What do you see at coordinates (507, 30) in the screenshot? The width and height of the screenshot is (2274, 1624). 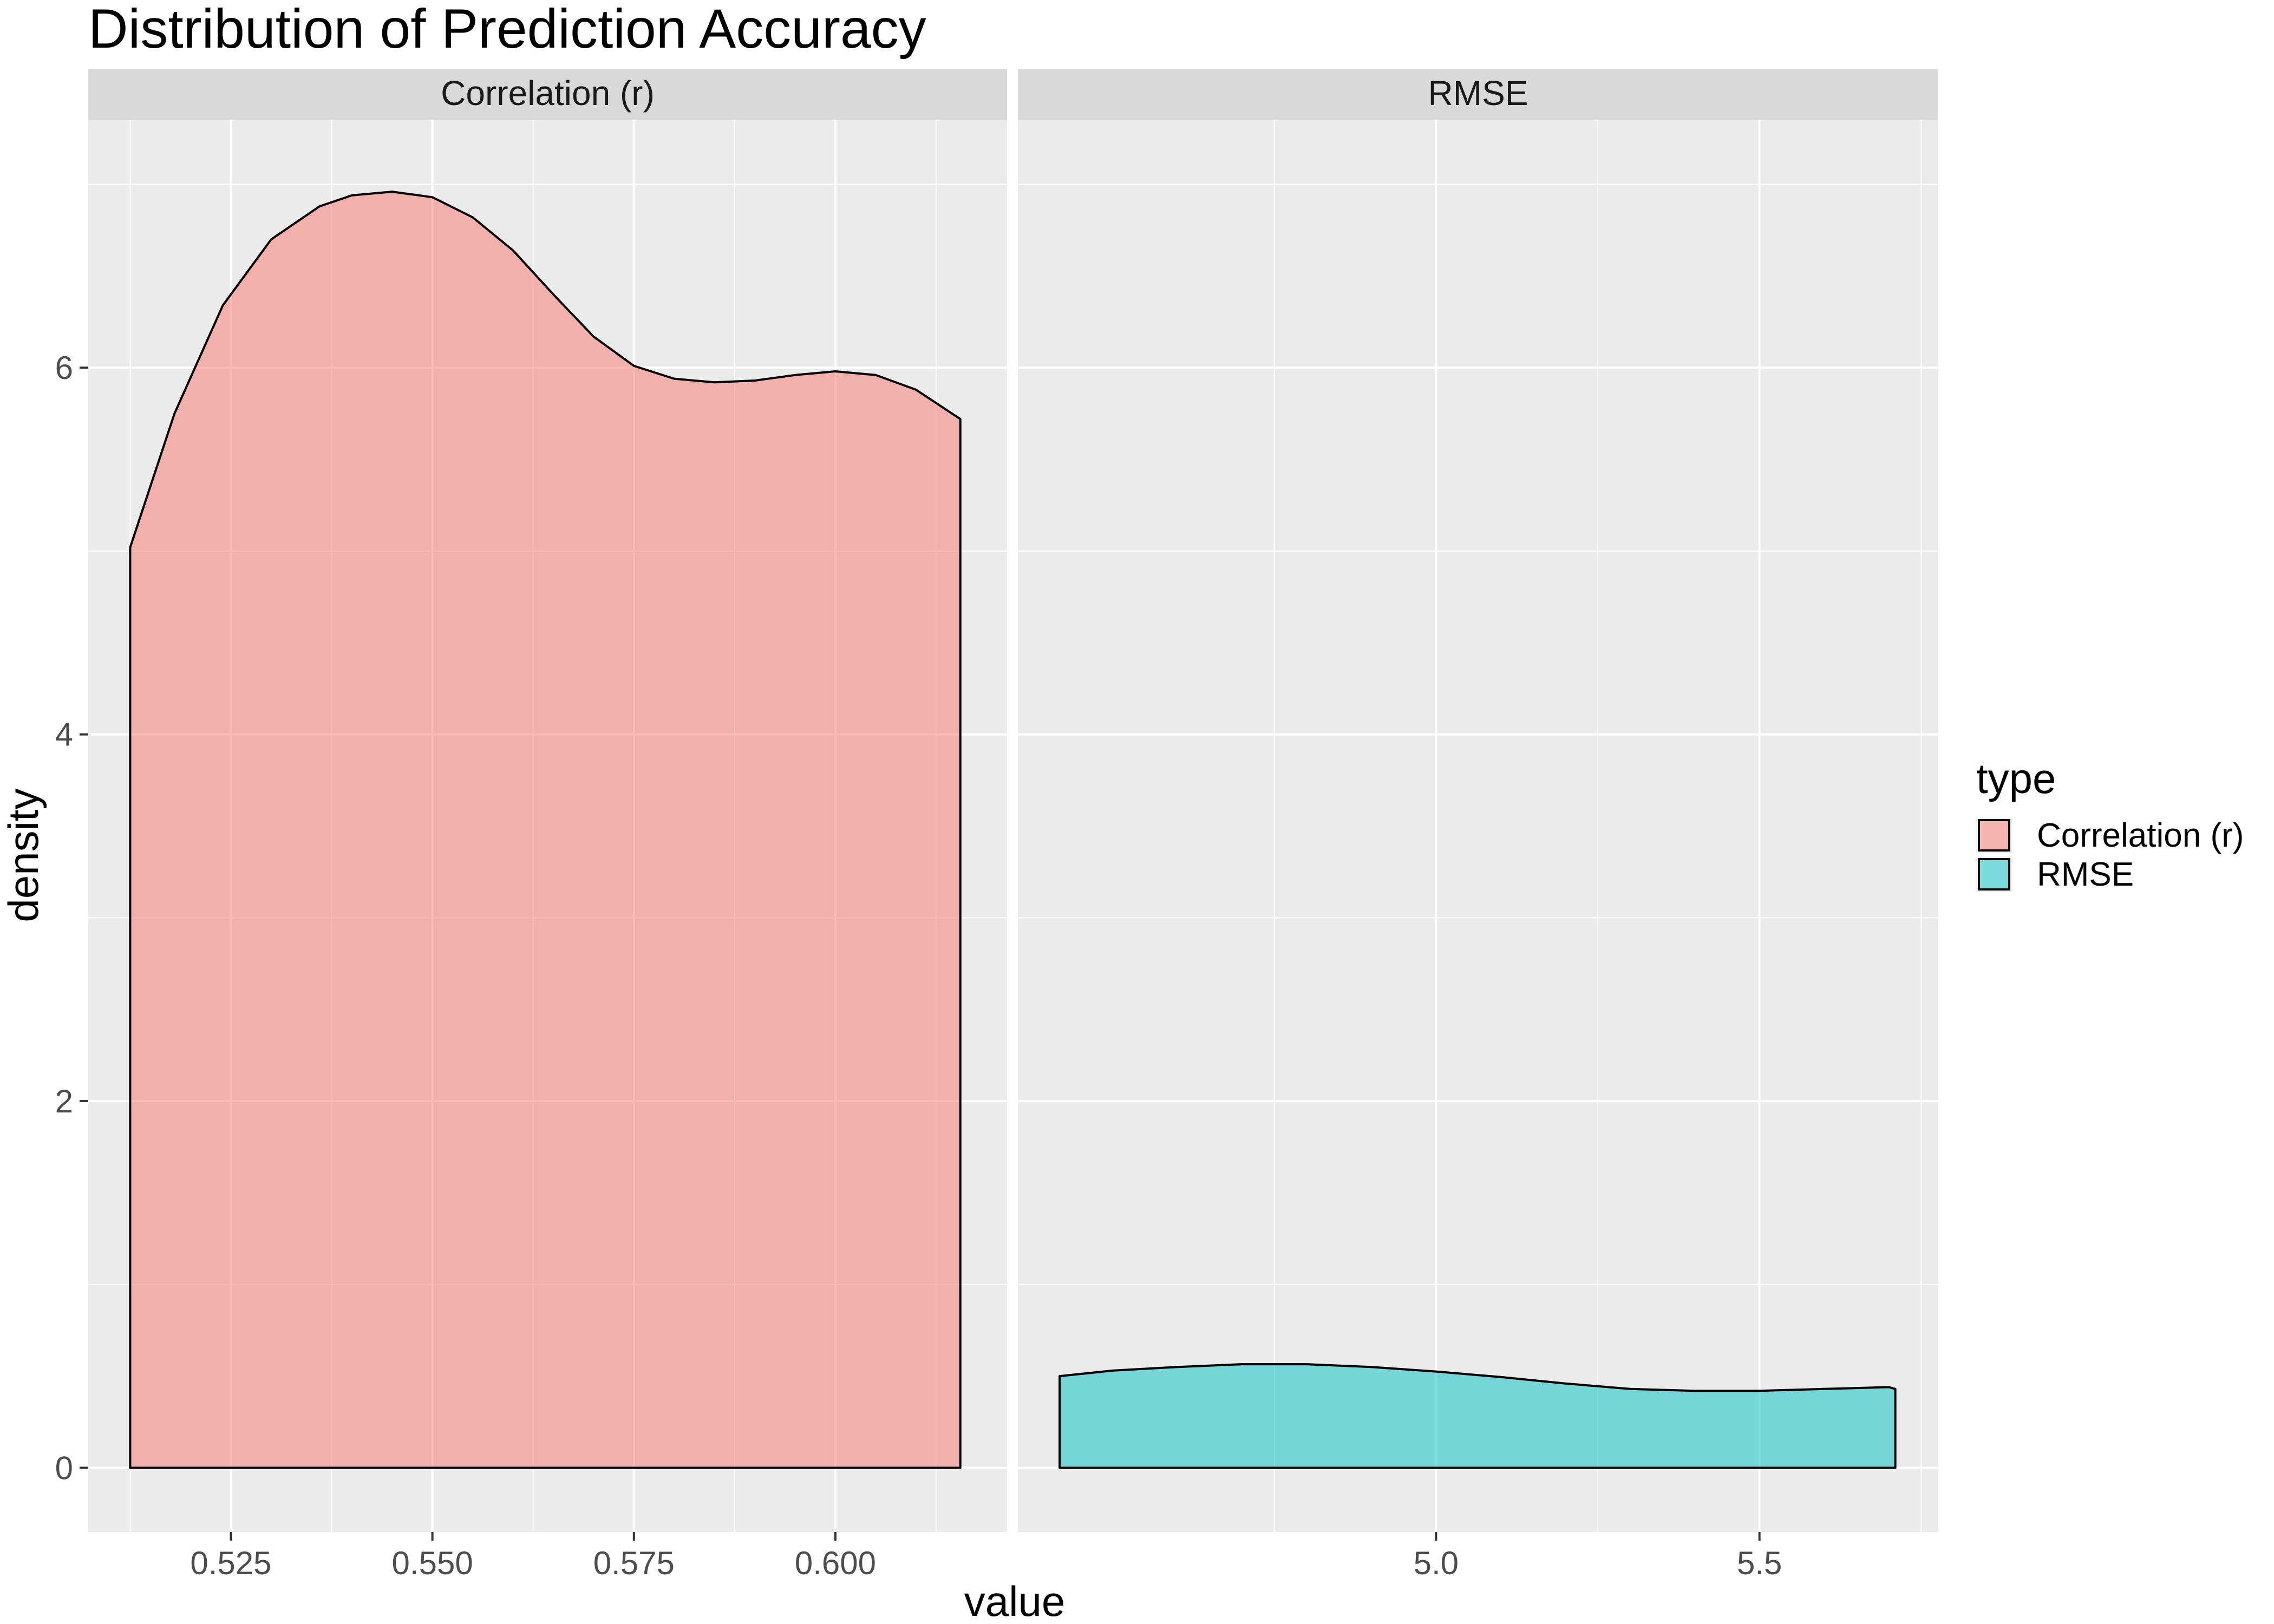 I see `chart-title: Distribution of Prediction Accuracy` at bounding box center [507, 30].